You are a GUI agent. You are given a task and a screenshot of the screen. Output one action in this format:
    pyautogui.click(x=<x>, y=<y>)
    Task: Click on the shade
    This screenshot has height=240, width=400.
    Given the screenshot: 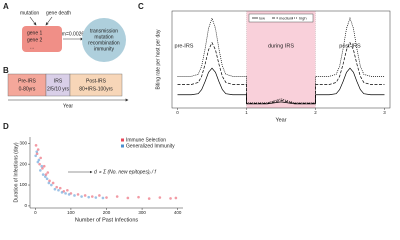 What is the action you would take?
    pyautogui.click(x=281, y=59)
    